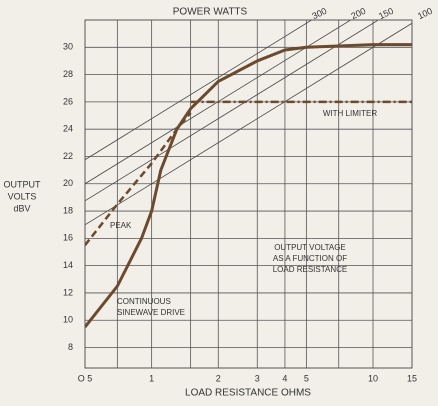  What do you see at coordinates (85, 378) in the screenshot?
I see `x-tick-label: O 5` at bounding box center [85, 378].